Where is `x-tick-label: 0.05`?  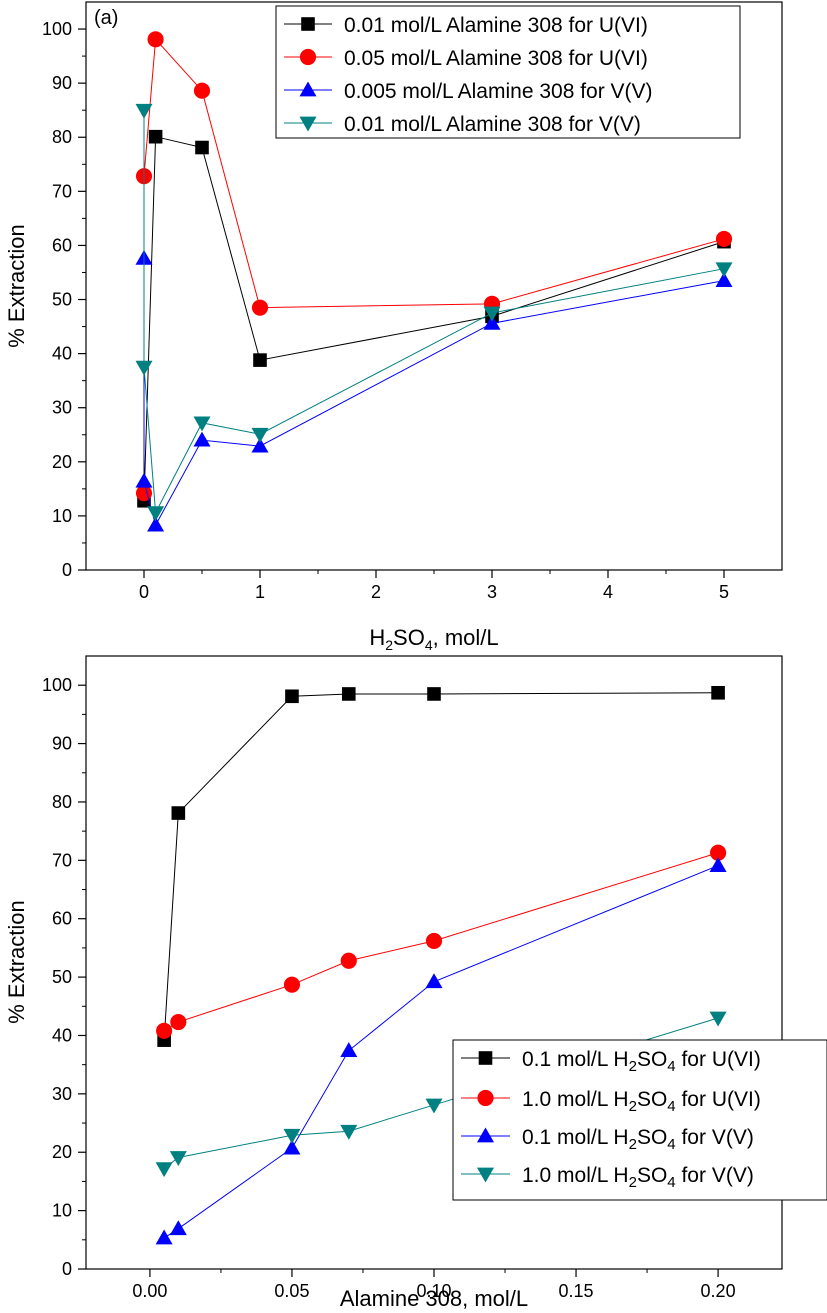
x-tick-label: 0.05 is located at coordinates (291, 1291).